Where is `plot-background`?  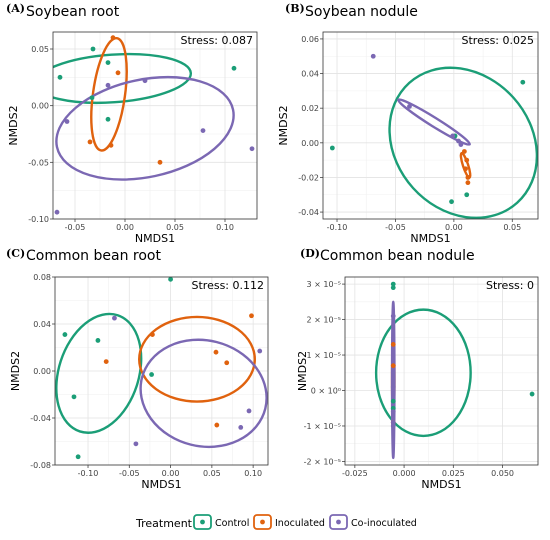
plot-background is located at coordinates (155, 125).